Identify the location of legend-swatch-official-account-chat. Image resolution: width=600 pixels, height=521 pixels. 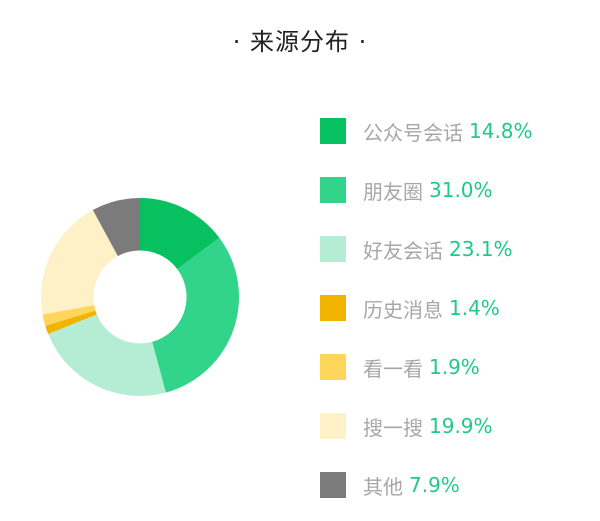
(333, 131).